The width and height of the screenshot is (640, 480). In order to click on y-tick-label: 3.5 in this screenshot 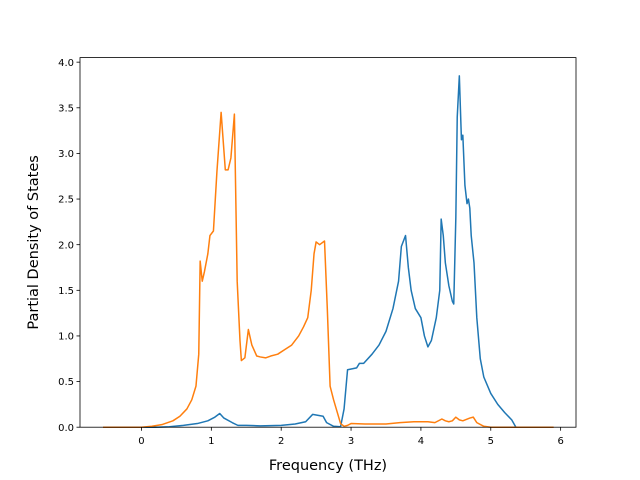, I will do `click(66, 108)`.